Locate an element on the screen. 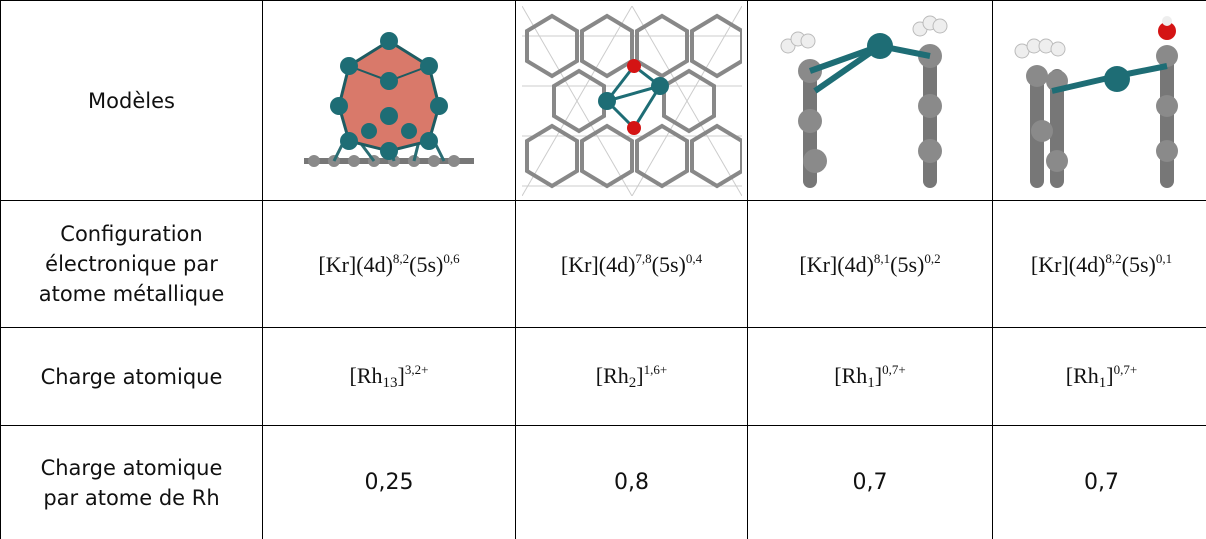 The height and width of the screenshot is (539, 1206). cell: [Rh2]1,6+ is located at coordinates (631, 376).